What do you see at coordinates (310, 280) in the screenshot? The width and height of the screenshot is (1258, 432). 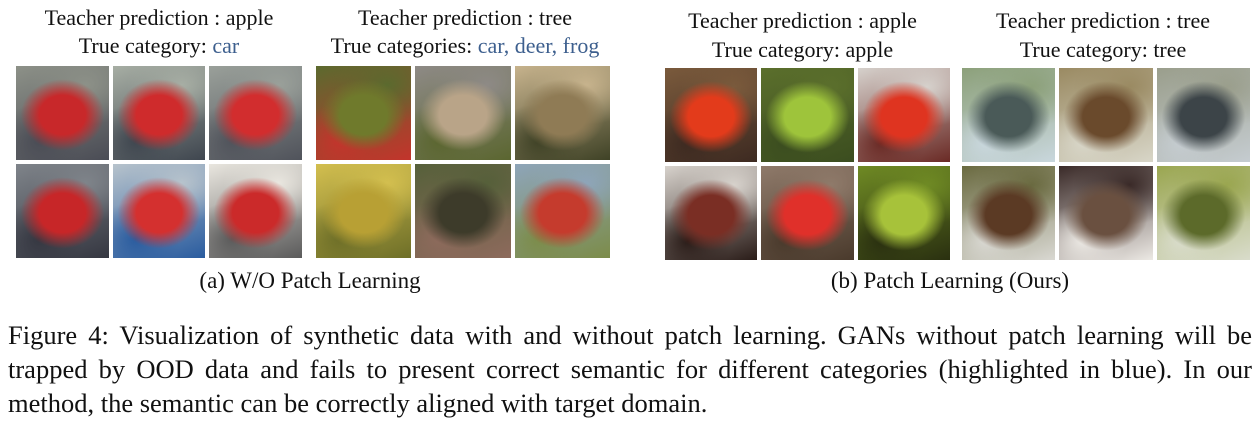 I see `subfigure-caption-a: (a) W/O Patch Learning` at bounding box center [310, 280].